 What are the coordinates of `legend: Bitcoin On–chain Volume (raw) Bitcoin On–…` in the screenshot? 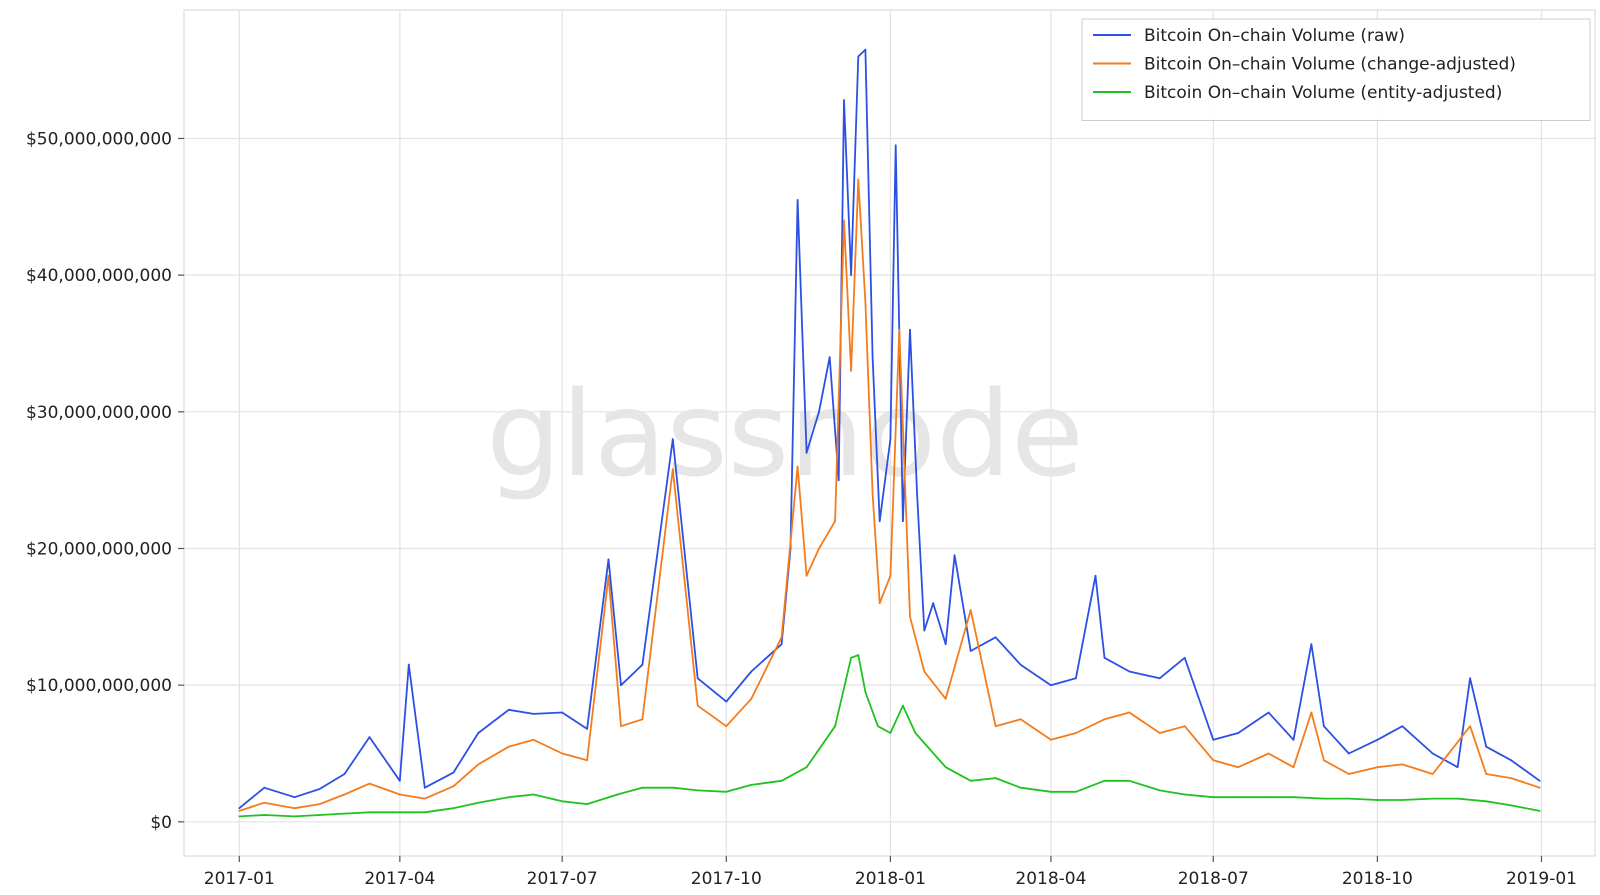 It's located at (1336, 69).